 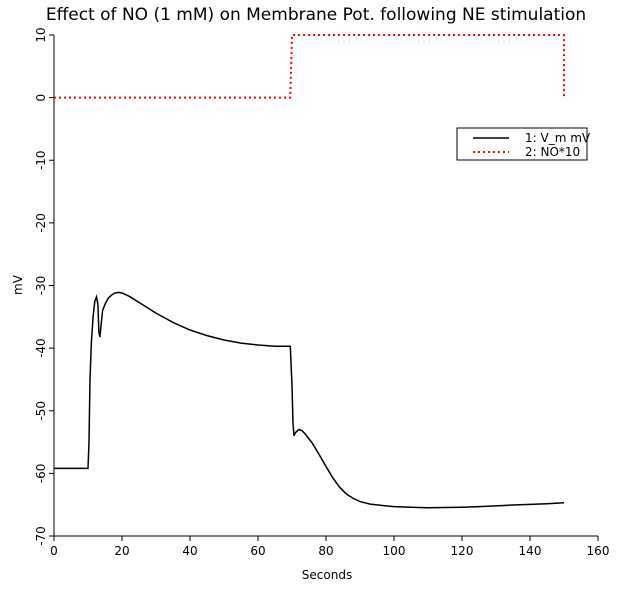 What do you see at coordinates (462, 551) in the screenshot?
I see `x-tick-label: 120` at bounding box center [462, 551].